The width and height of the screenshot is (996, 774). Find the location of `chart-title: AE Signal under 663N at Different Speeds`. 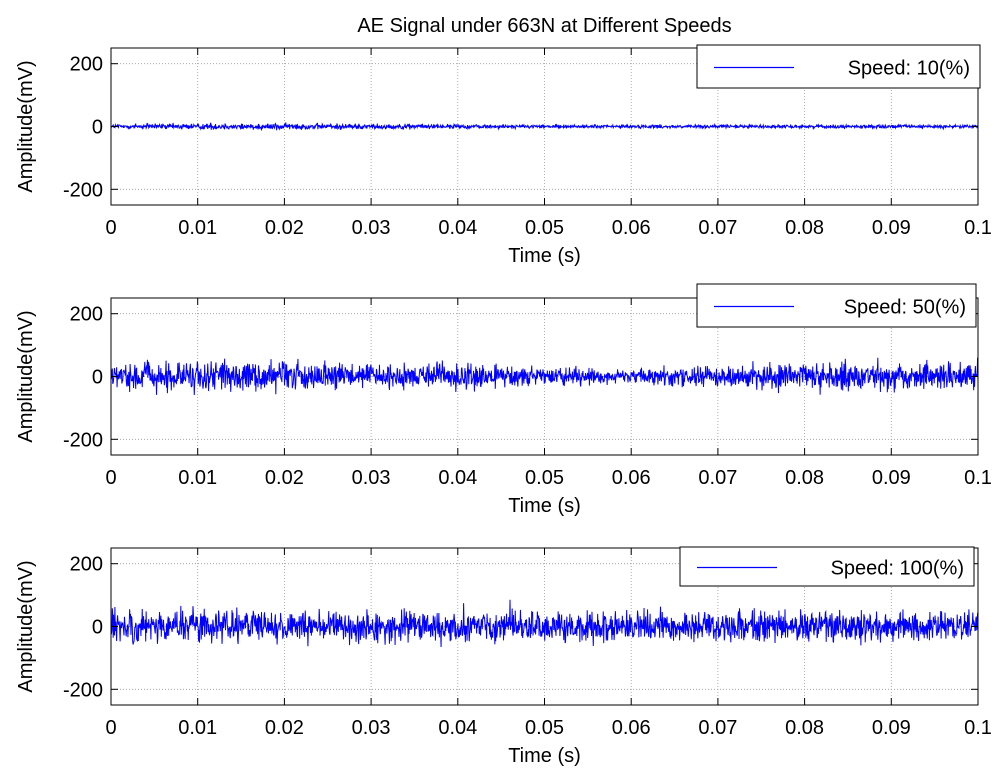

chart-title: AE Signal under 663N at Different Speeds is located at coordinates (544, 26).